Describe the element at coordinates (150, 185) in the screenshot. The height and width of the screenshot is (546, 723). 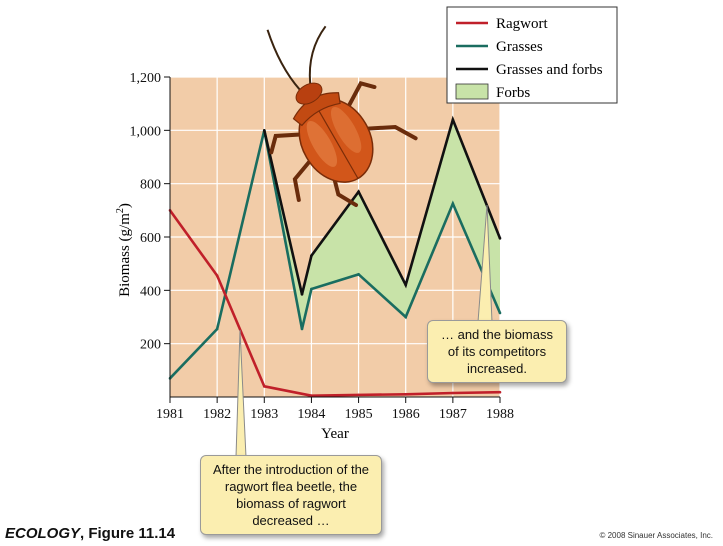
I see `y-tick-label-800: 800` at that location.